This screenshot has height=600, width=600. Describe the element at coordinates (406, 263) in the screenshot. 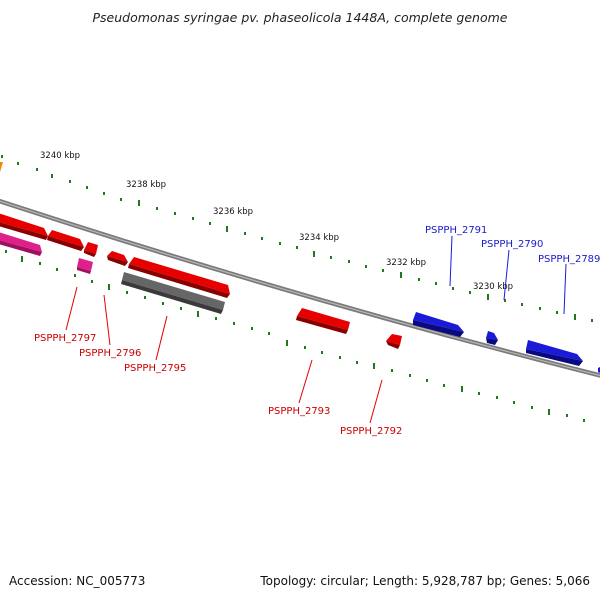

I see `scale-label-3232: 3232 kbp` at that location.